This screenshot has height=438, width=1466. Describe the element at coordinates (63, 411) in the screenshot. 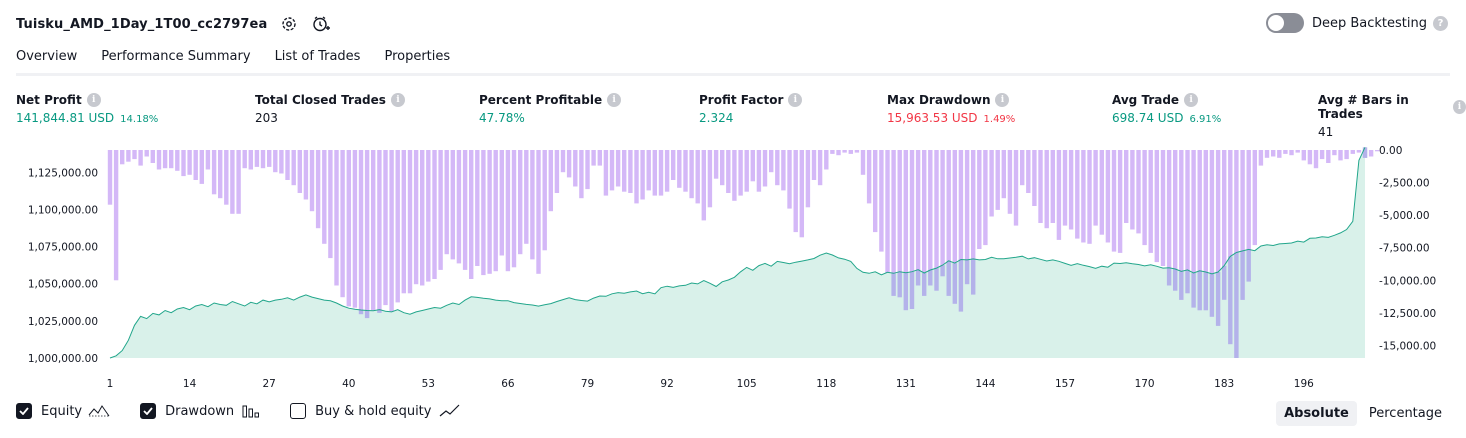

I see `legend-equity: Equity` at that location.